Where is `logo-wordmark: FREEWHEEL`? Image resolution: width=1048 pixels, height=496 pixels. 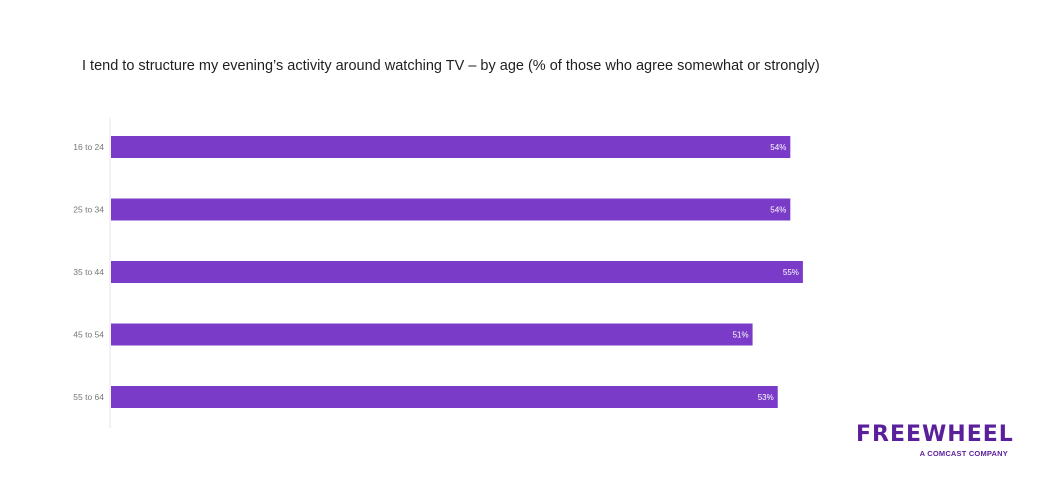
logo-wordmark: FREEWHEEL is located at coordinates (935, 434).